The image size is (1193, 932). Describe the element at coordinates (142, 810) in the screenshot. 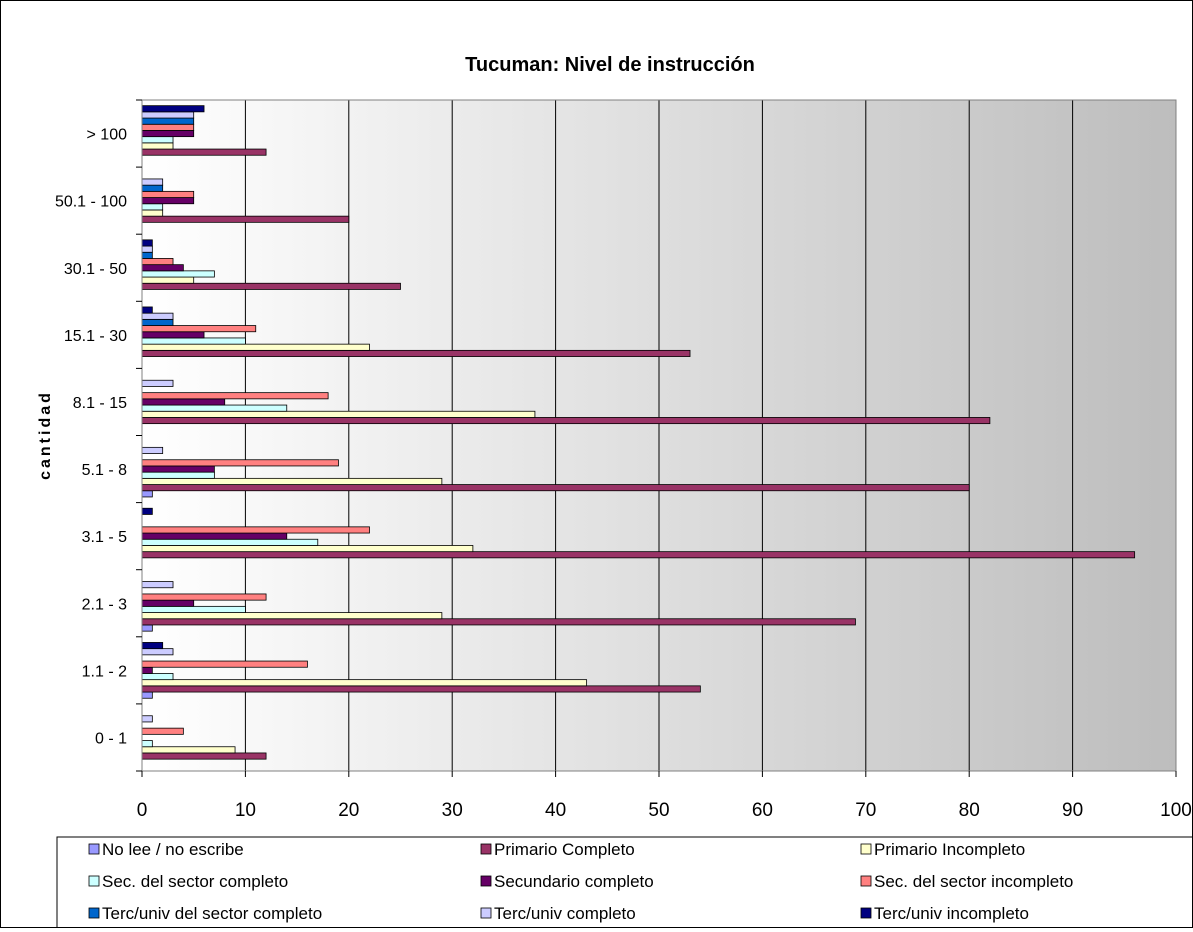

I see `x-tick-label: 0` at that location.